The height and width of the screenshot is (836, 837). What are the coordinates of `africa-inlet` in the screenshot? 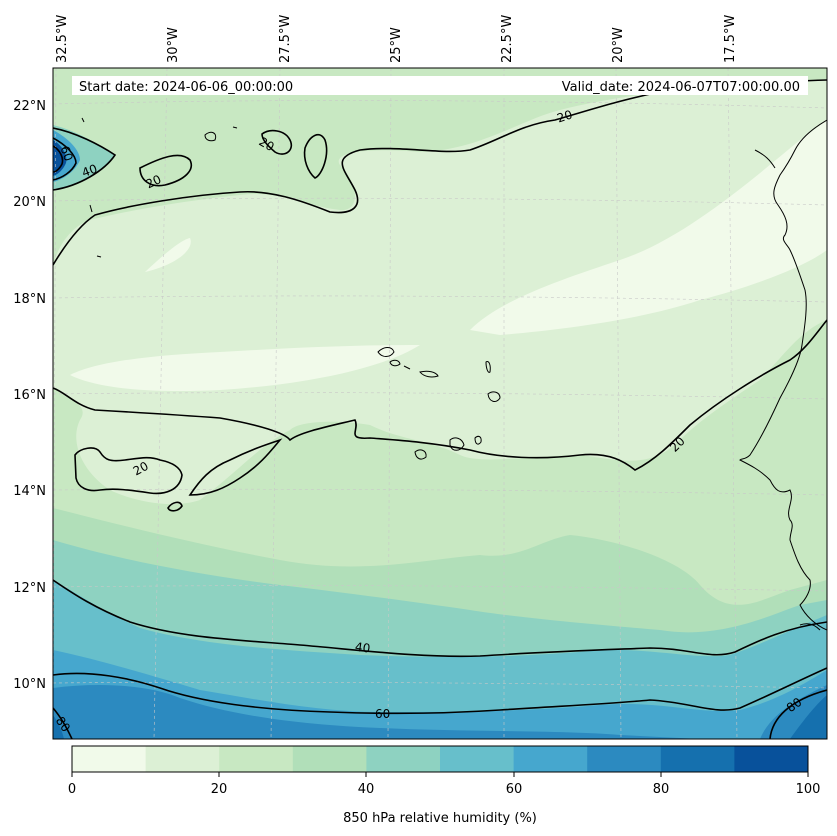 It's located at (765, 159).